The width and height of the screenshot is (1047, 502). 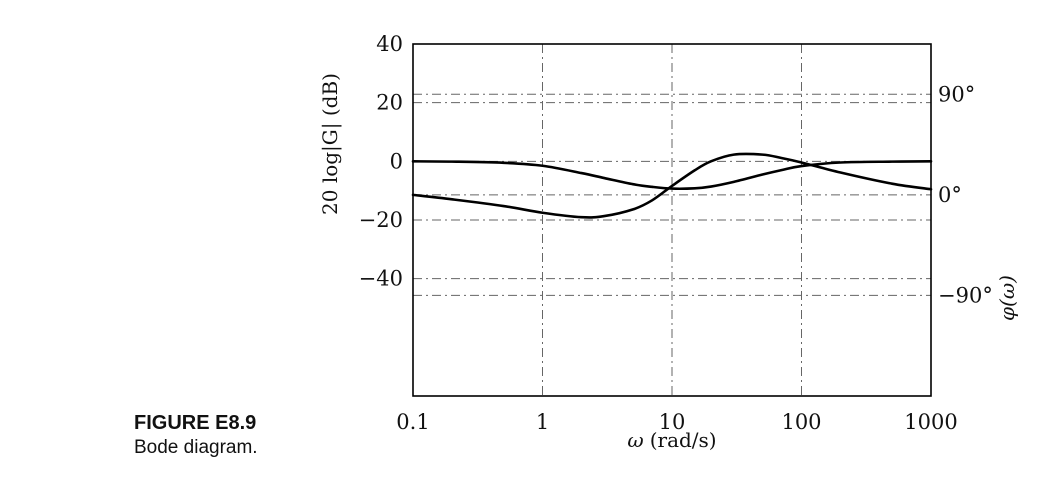 What do you see at coordinates (801, 422) in the screenshot?
I see `x-tick-label: 100` at bounding box center [801, 422].